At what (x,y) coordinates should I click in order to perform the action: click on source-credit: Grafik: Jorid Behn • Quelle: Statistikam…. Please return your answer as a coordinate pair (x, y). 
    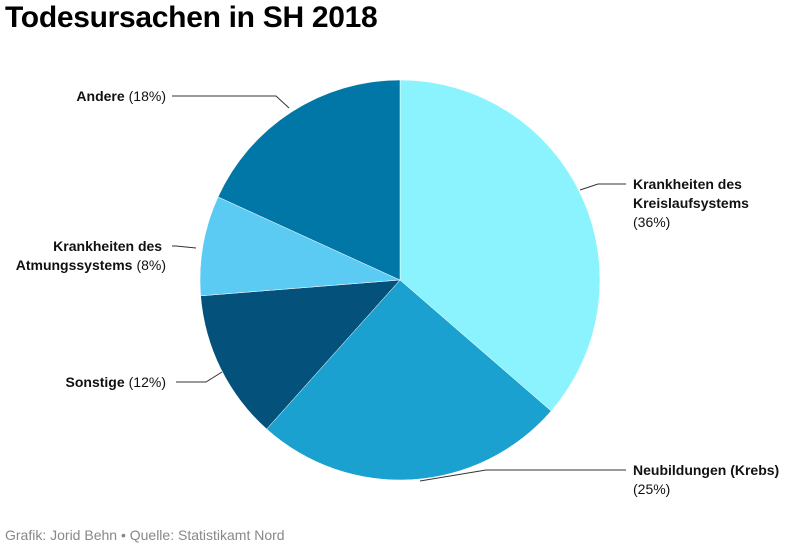
    Looking at the image, I should click on (145, 535).